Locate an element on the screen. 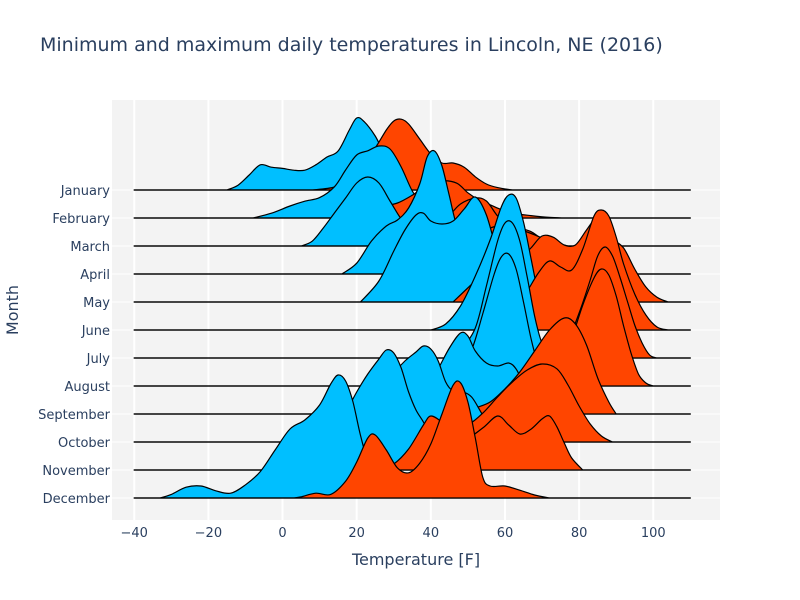  x-tick-label: −20 is located at coordinates (208, 533).